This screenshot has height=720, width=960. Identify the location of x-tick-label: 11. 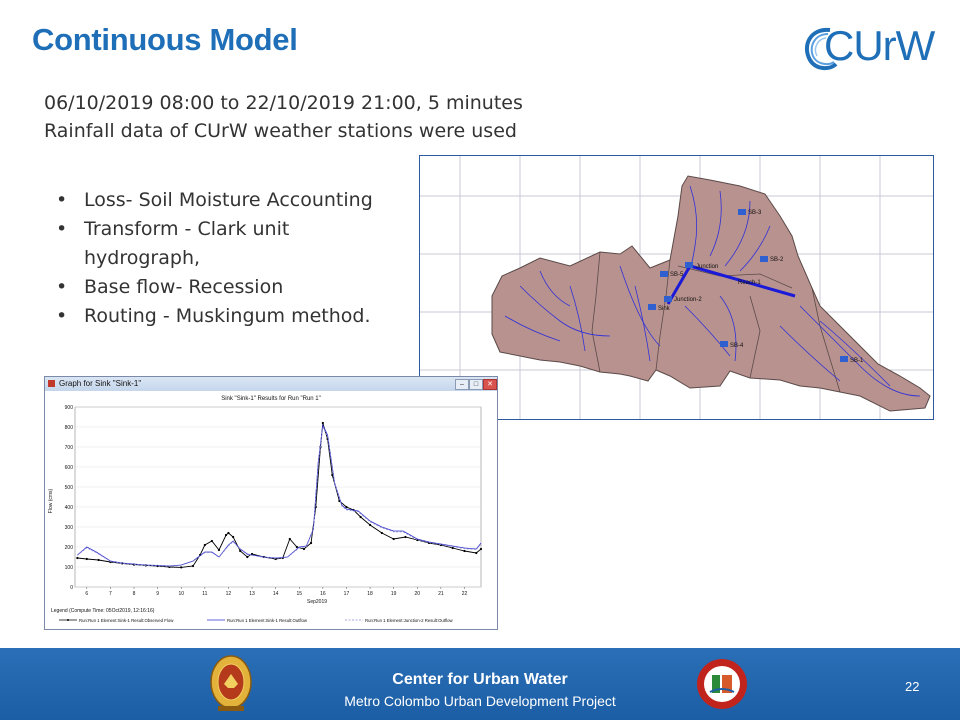
(204, 594).